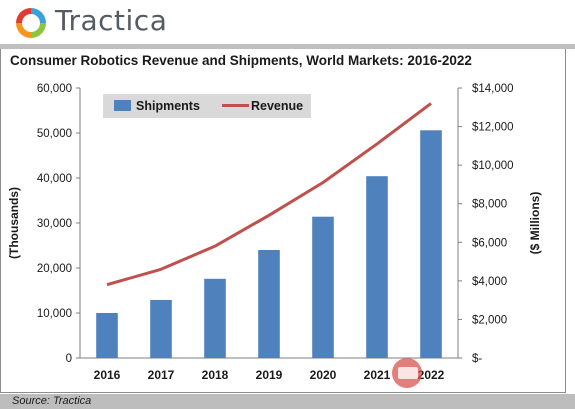  What do you see at coordinates (431, 375) in the screenshot?
I see `x-tick-label: 2022` at bounding box center [431, 375].